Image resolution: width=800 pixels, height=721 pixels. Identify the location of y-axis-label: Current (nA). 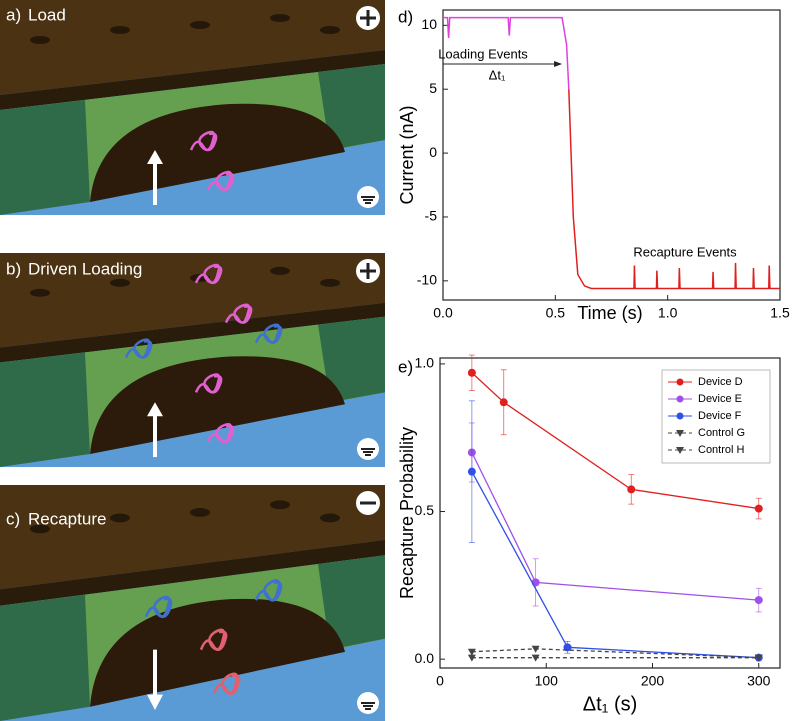
(407, 154).